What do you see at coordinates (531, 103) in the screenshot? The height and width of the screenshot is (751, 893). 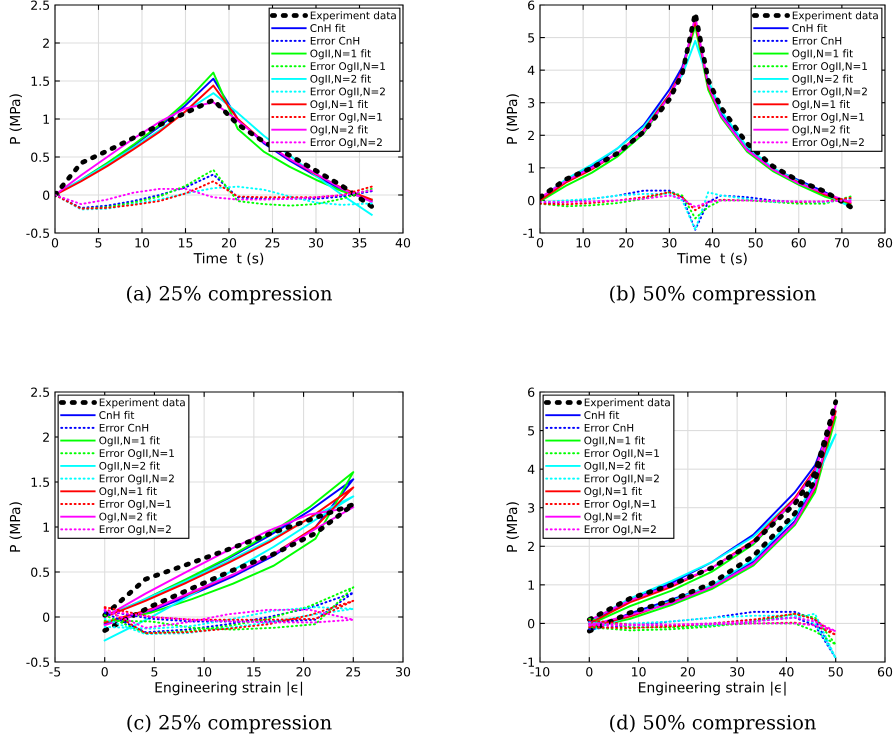 I see `y-tick-label: 3` at bounding box center [531, 103].